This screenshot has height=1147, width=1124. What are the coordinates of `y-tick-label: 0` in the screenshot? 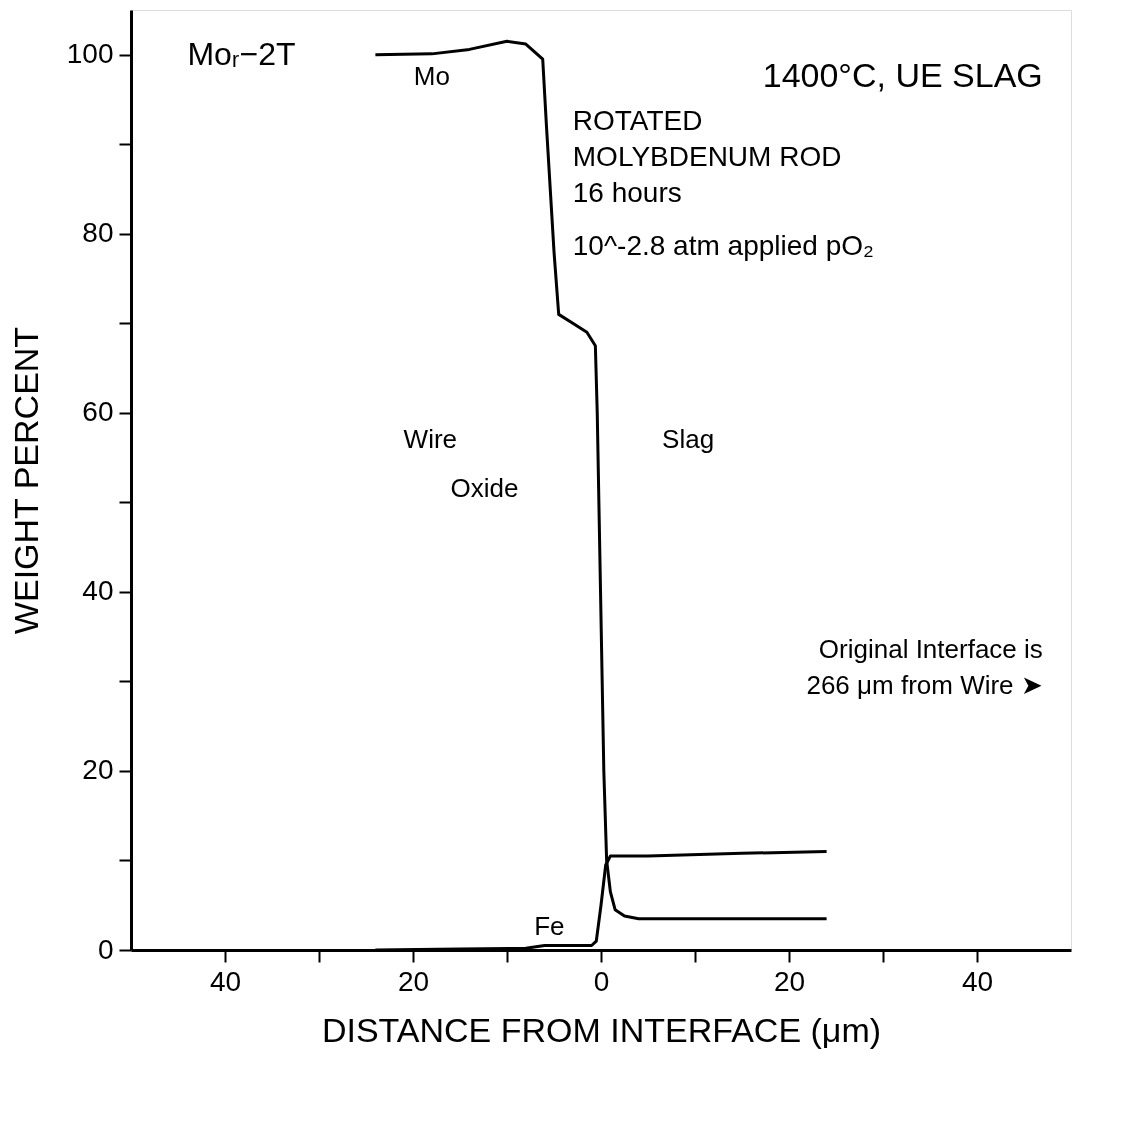 It's located at (105, 949).